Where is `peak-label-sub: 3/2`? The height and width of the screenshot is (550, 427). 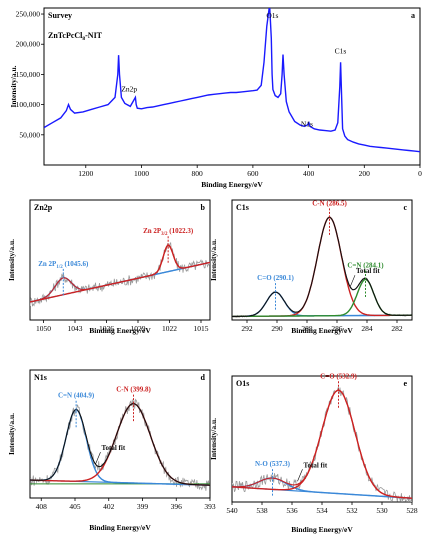
peak-label-sub: 3/2 is located at coordinates (164, 234).